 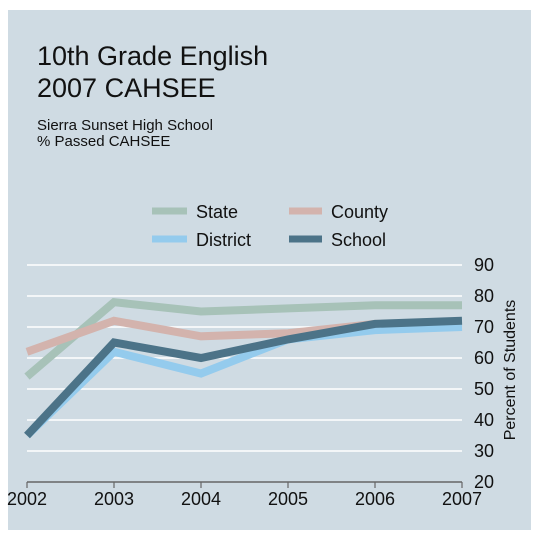 I want to click on x-tick-label-2003: 2003, so click(x=114, y=499).